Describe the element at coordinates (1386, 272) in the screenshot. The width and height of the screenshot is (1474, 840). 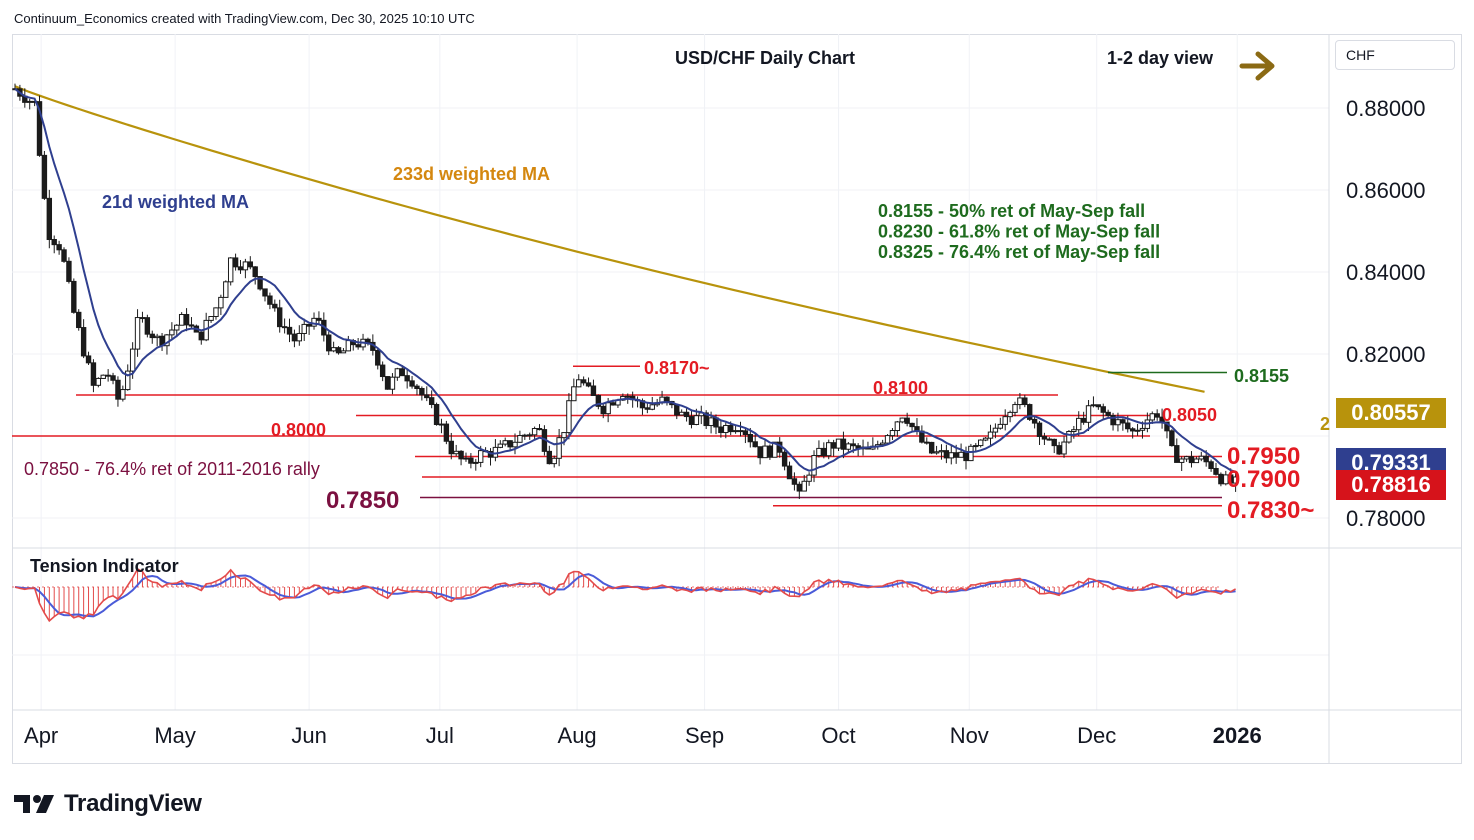
I see `price-tick-label: 0.84000` at that location.